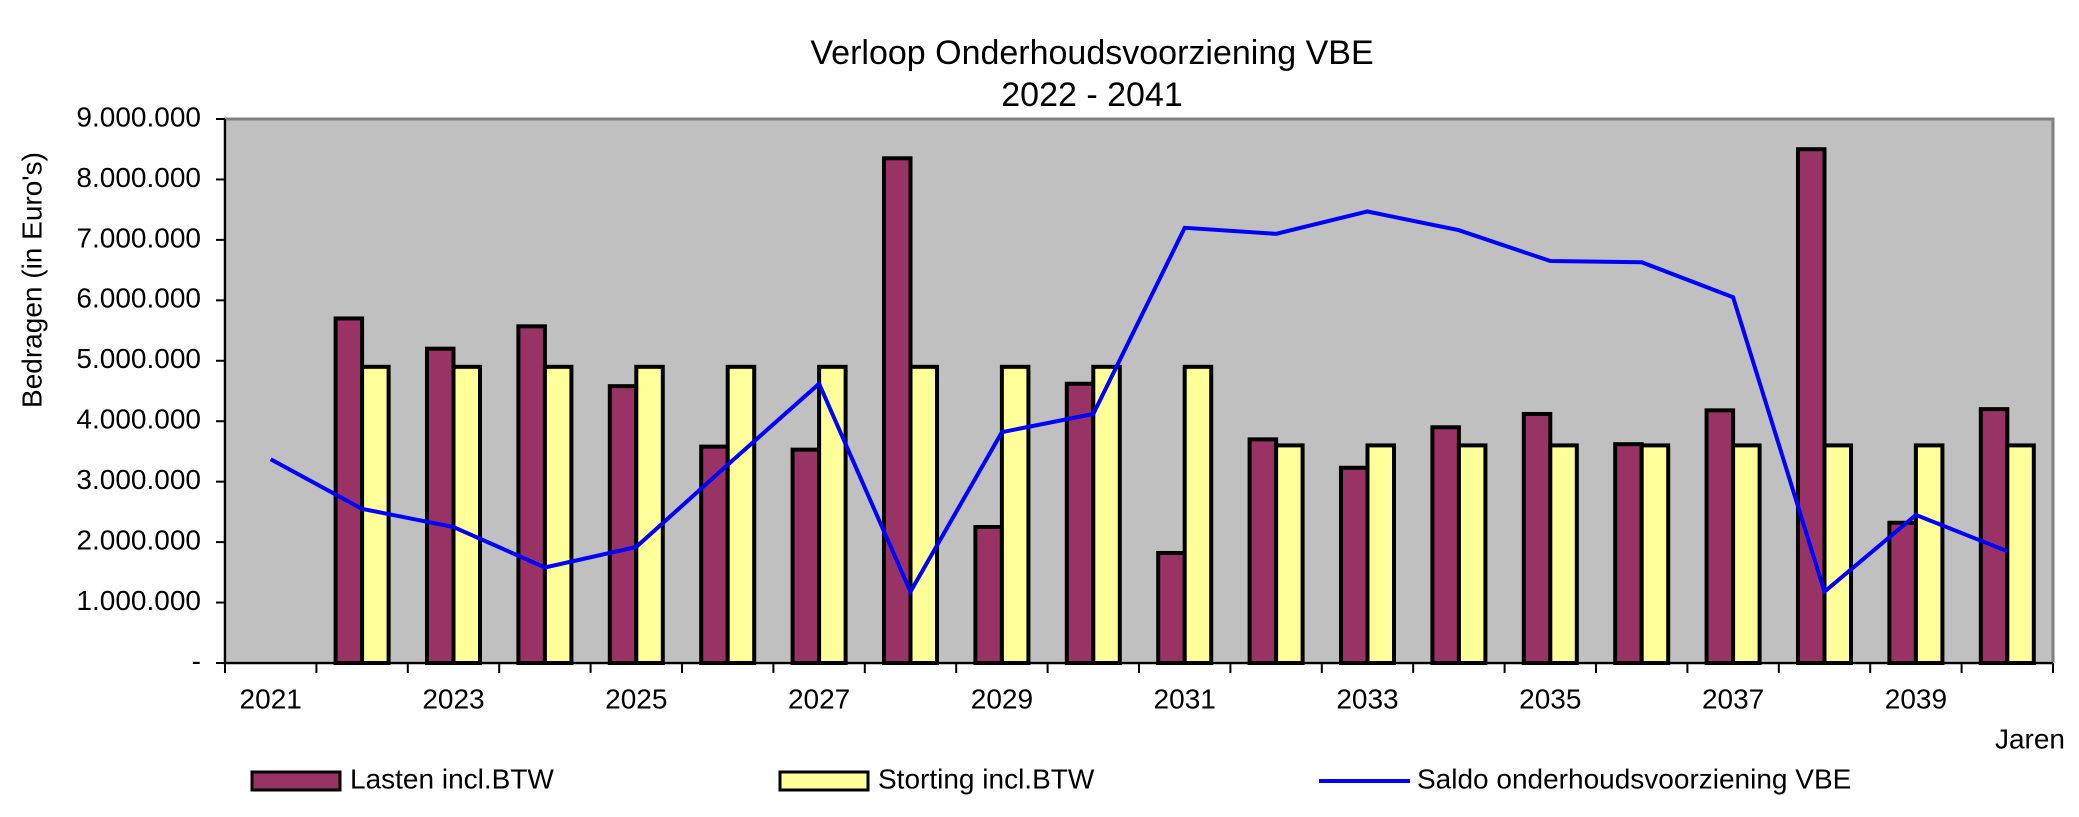  Describe the element at coordinates (1092, 95) in the screenshot. I see `chart-subtitle: 2022 - 2041` at that location.